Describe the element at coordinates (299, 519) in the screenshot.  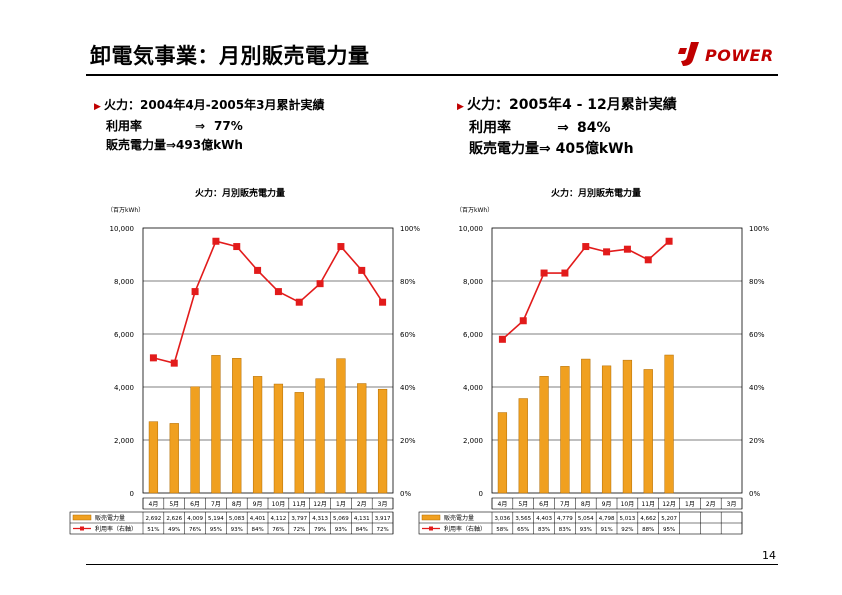
I see `left-chart-bar-value-label: 3,797` at that location.